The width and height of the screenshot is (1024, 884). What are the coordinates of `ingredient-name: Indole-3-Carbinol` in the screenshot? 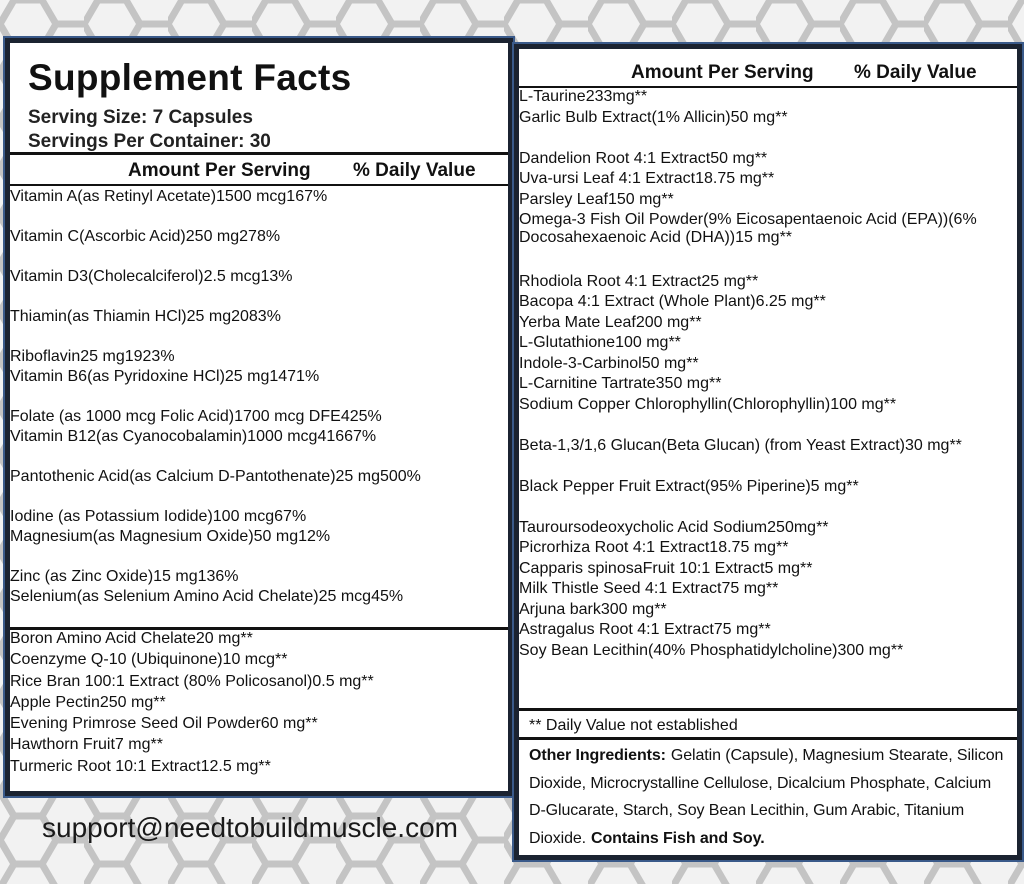 It's located at (580, 363).